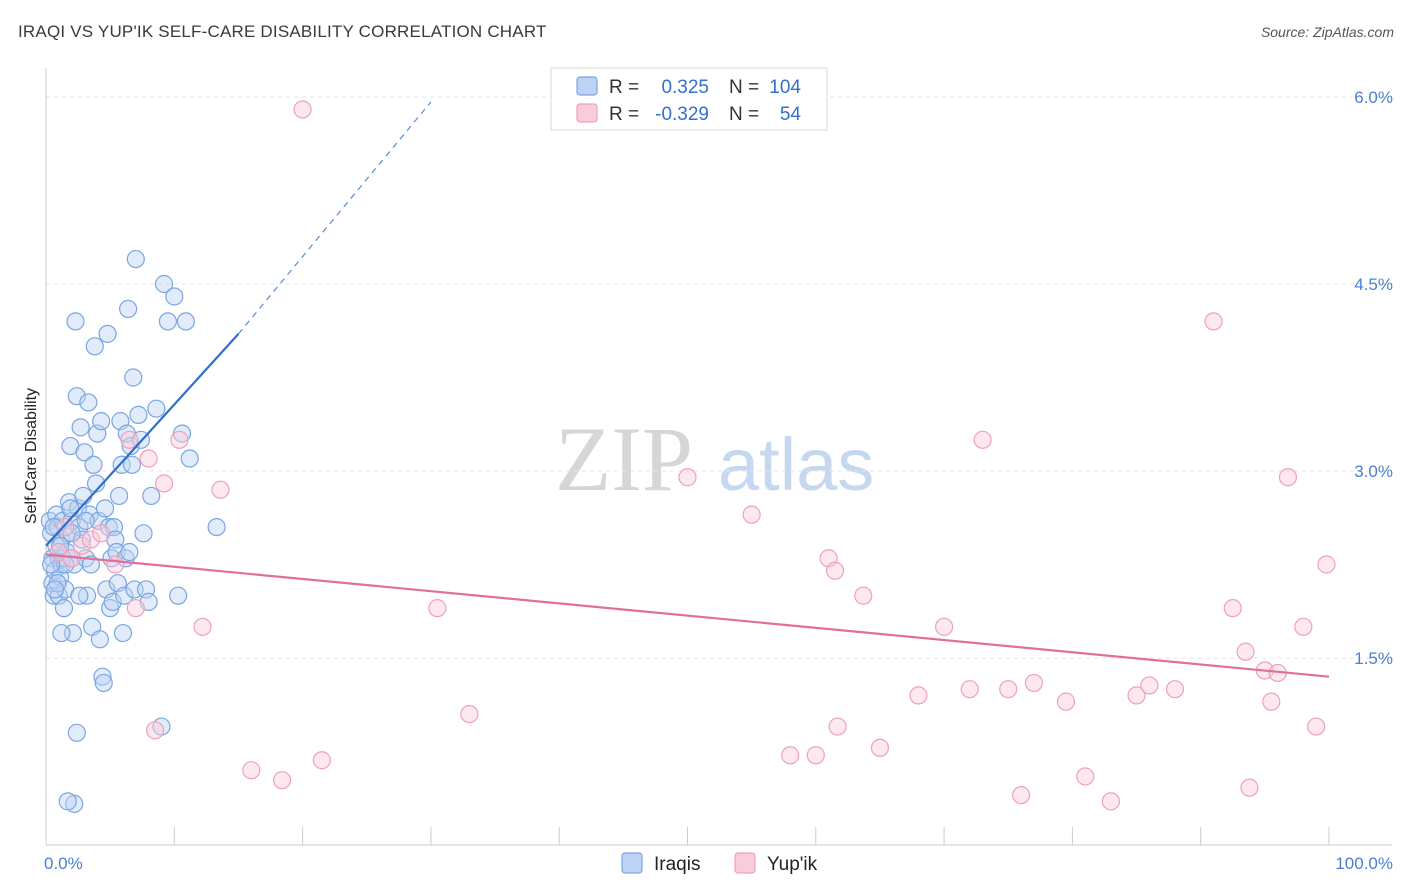 The image size is (1406, 892). I want to click on watermark-zip: ZIP, so click(624, 459).